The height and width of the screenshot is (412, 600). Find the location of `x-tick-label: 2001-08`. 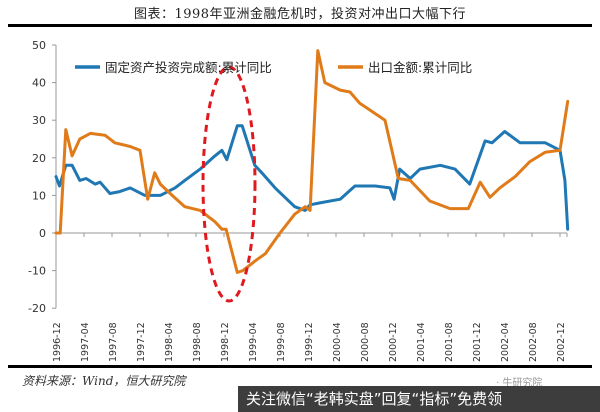

x-tick-label: 2001-08 is located at coordinates (449, 342).